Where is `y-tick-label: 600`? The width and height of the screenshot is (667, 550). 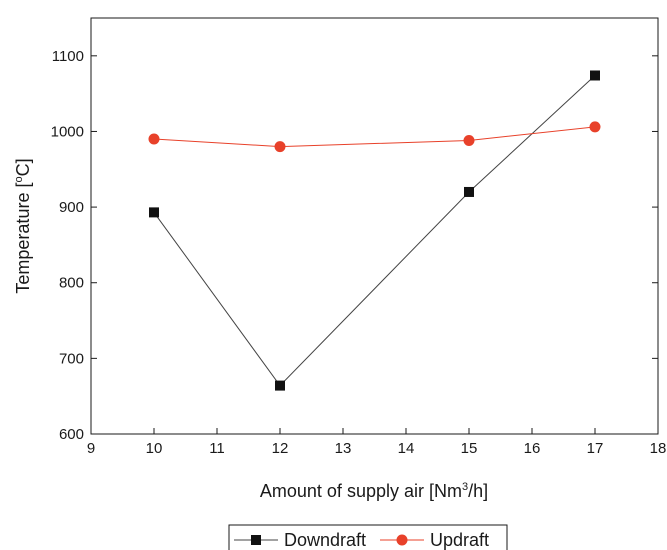
y-tick-label: 600 is located at coordinates (71, 434).